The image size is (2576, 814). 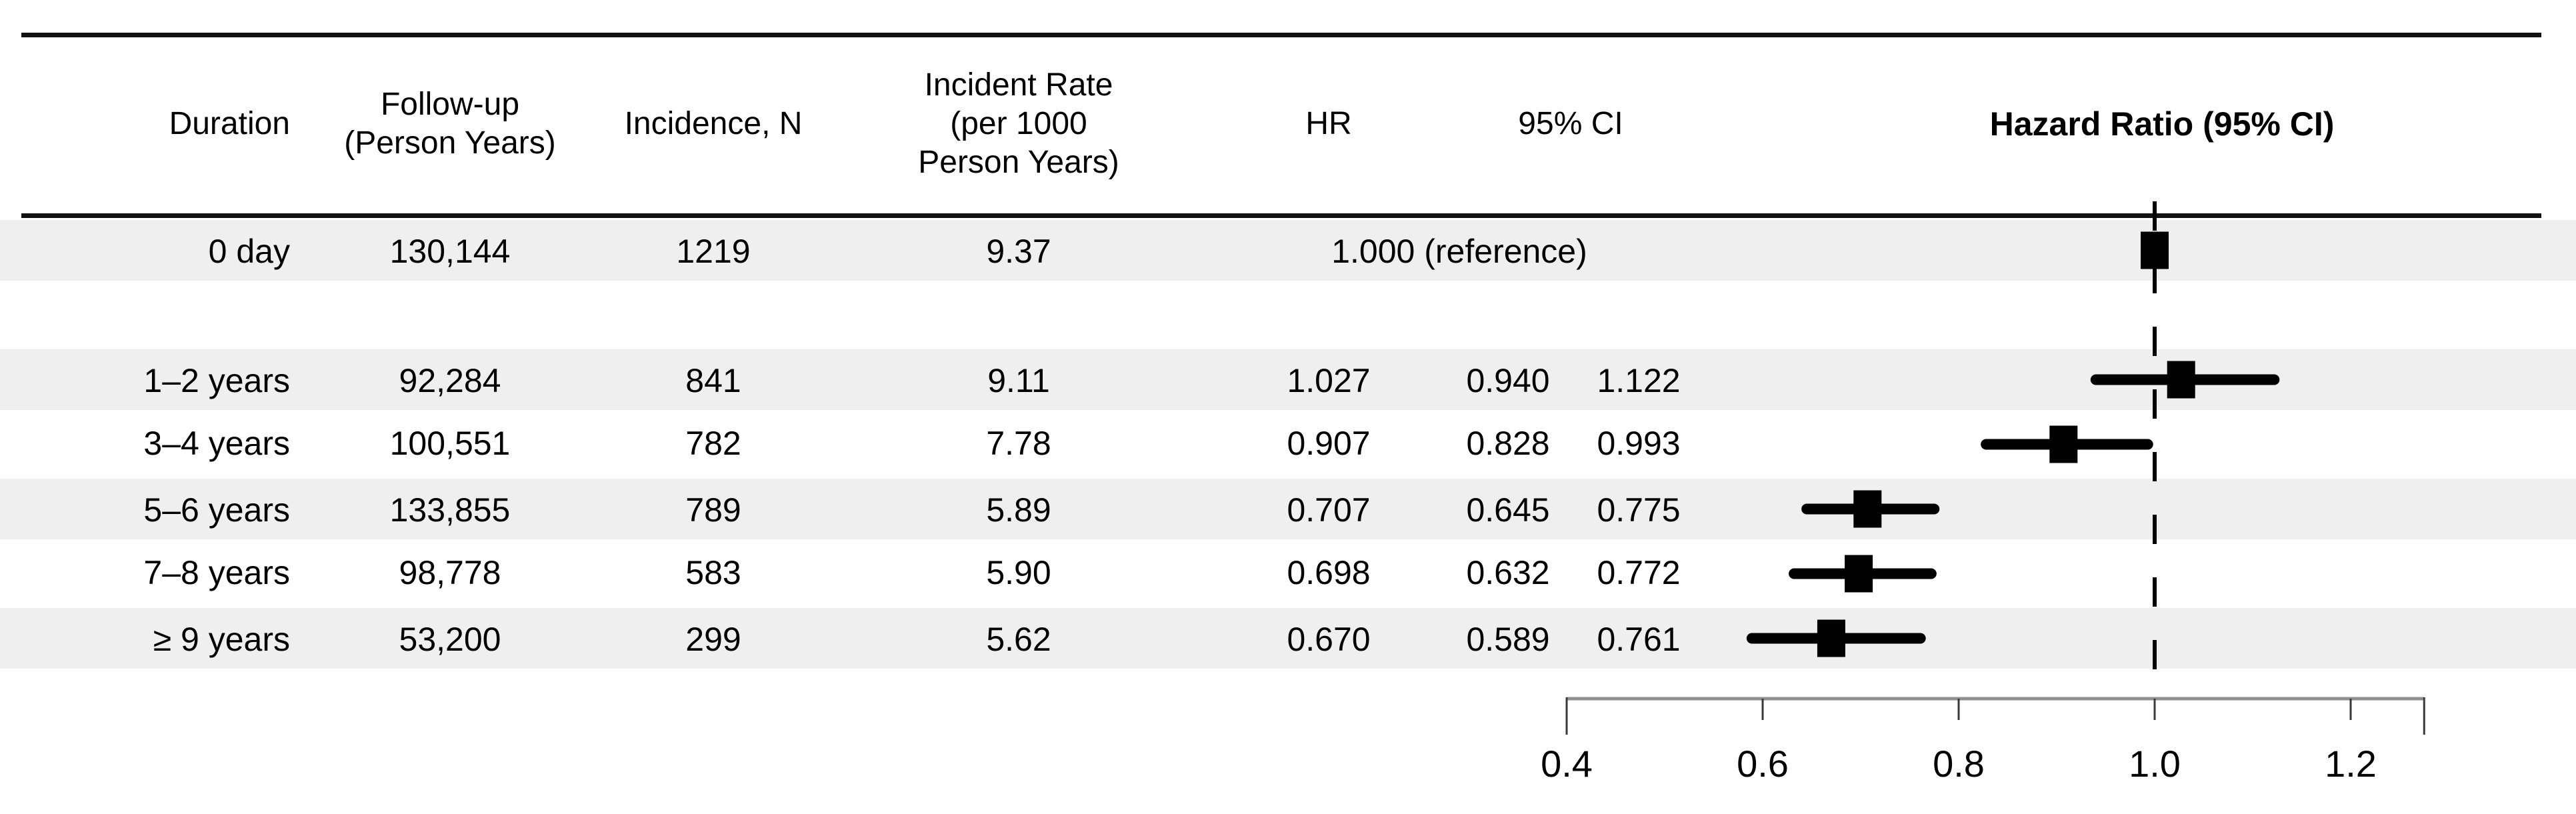 What do you see at coordinates (216, 380) in the screenshot?
I see `duration-cell: 1–2 years` at bounding box center [216, 380].